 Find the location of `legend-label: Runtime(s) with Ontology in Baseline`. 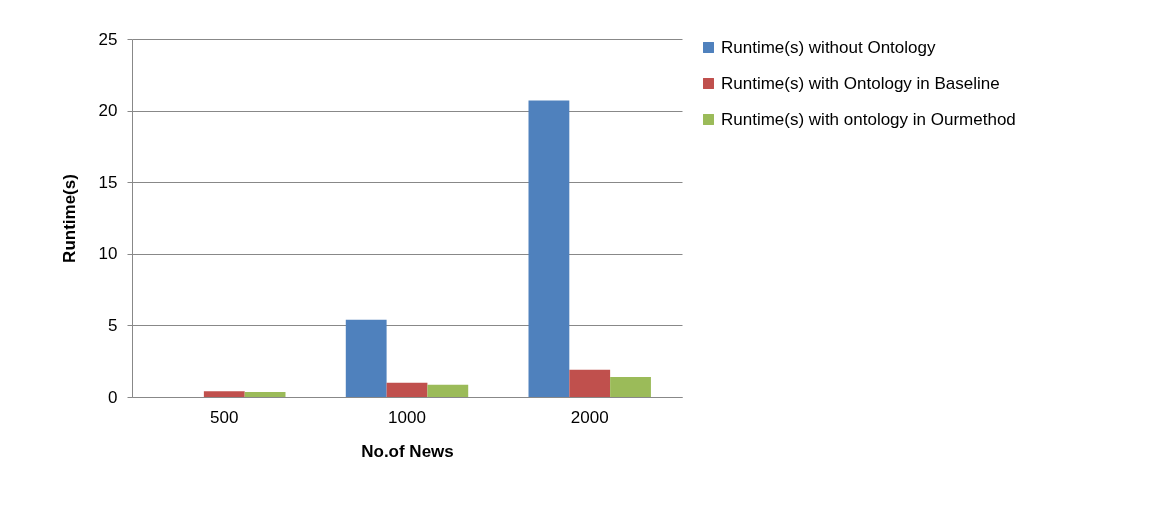

legend-label: Runtime(s) with Ontology in Baseline is located at coordinates (860, 83).